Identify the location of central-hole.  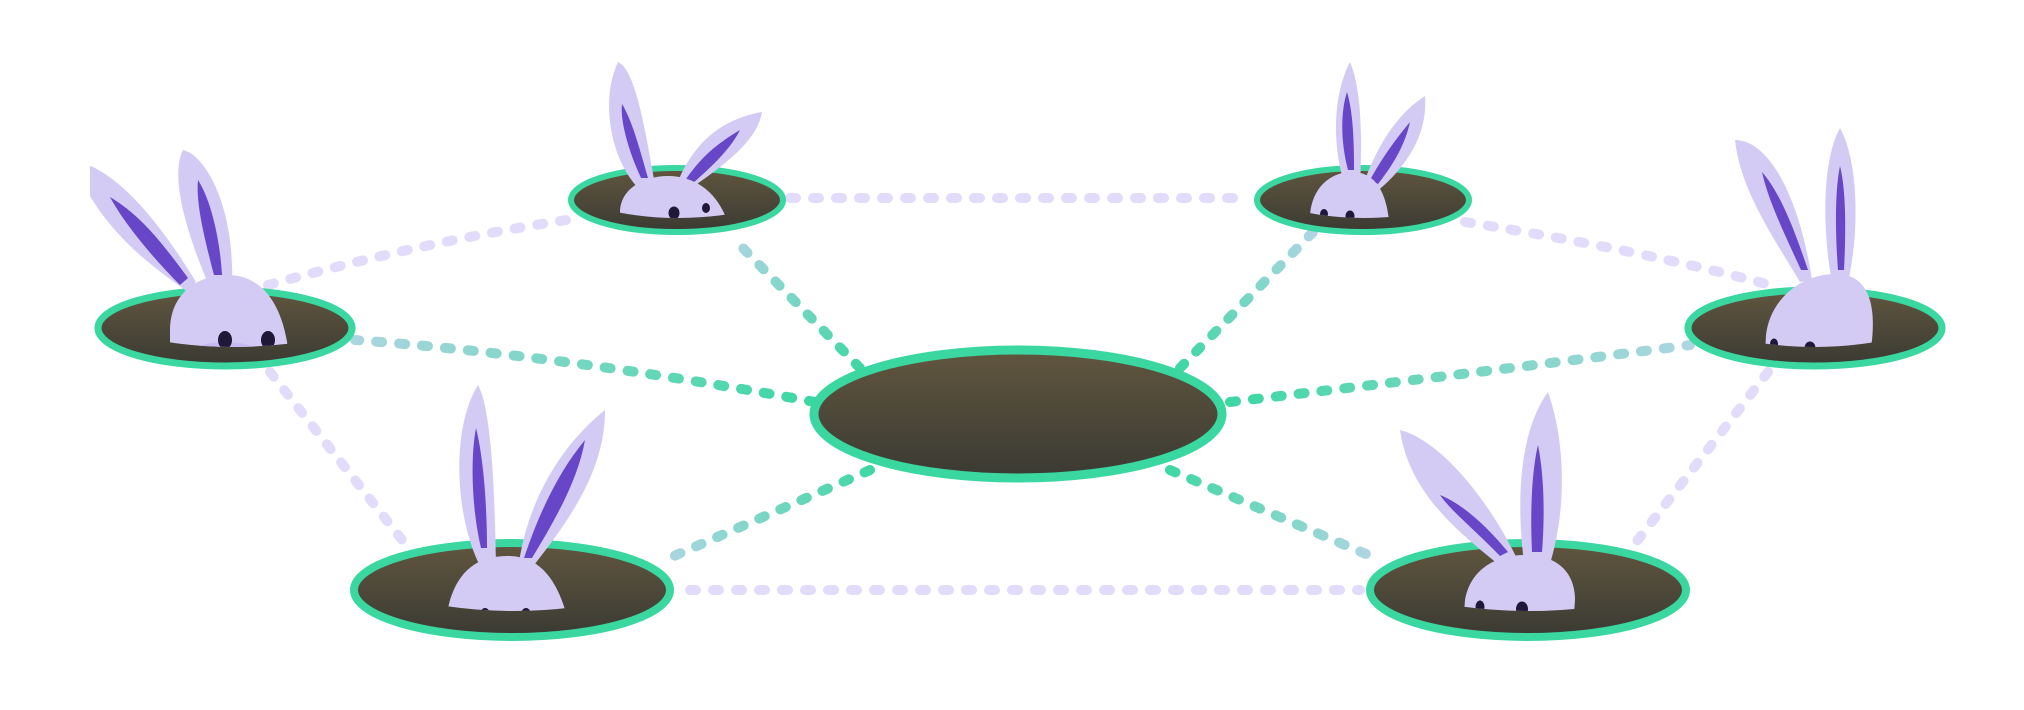
(1018, 414).